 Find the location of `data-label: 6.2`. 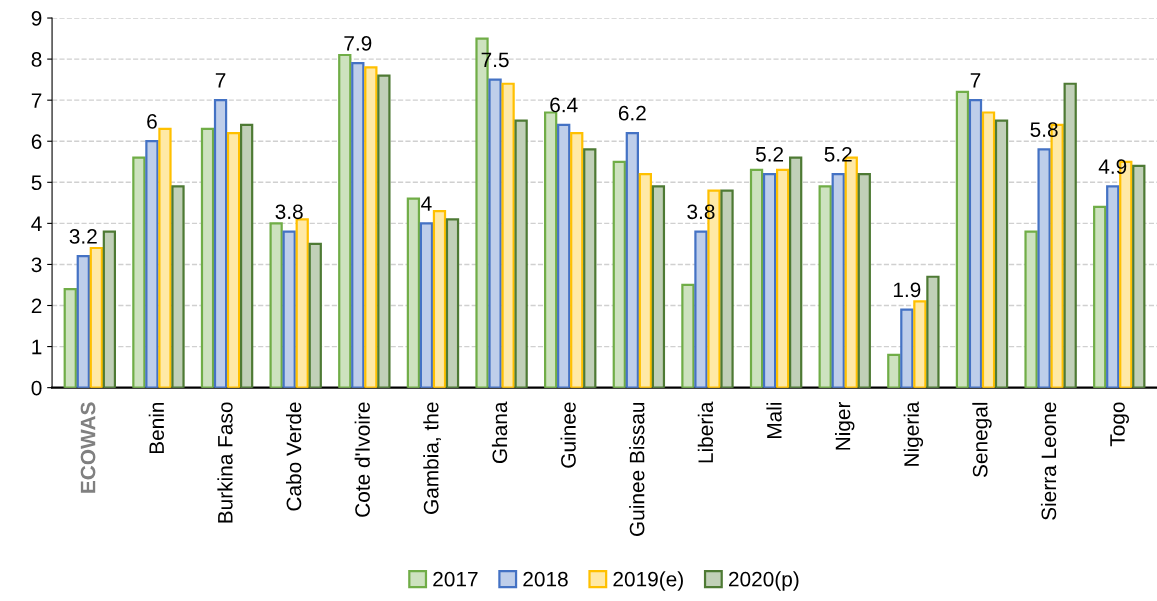

data-label: 6.2 is located at coordinates (632, 113).